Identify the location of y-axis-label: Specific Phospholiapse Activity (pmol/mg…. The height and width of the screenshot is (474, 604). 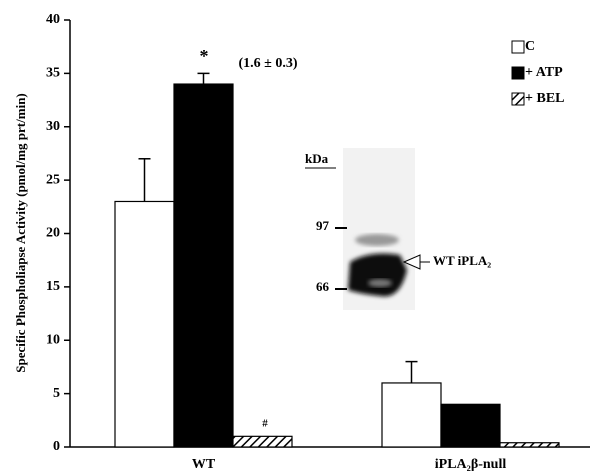
(20, 233).